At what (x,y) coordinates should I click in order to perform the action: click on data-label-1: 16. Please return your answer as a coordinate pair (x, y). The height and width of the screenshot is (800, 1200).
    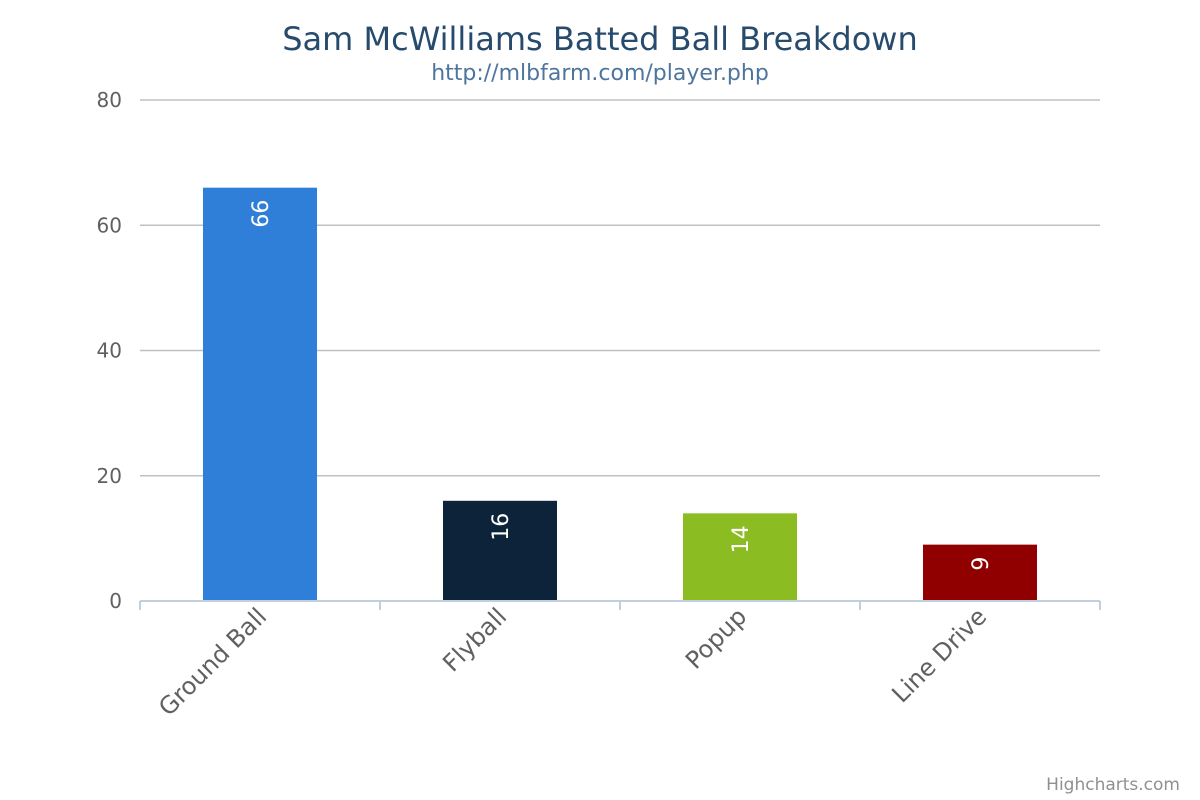
    Looking at the image, I should click on (501, 527).